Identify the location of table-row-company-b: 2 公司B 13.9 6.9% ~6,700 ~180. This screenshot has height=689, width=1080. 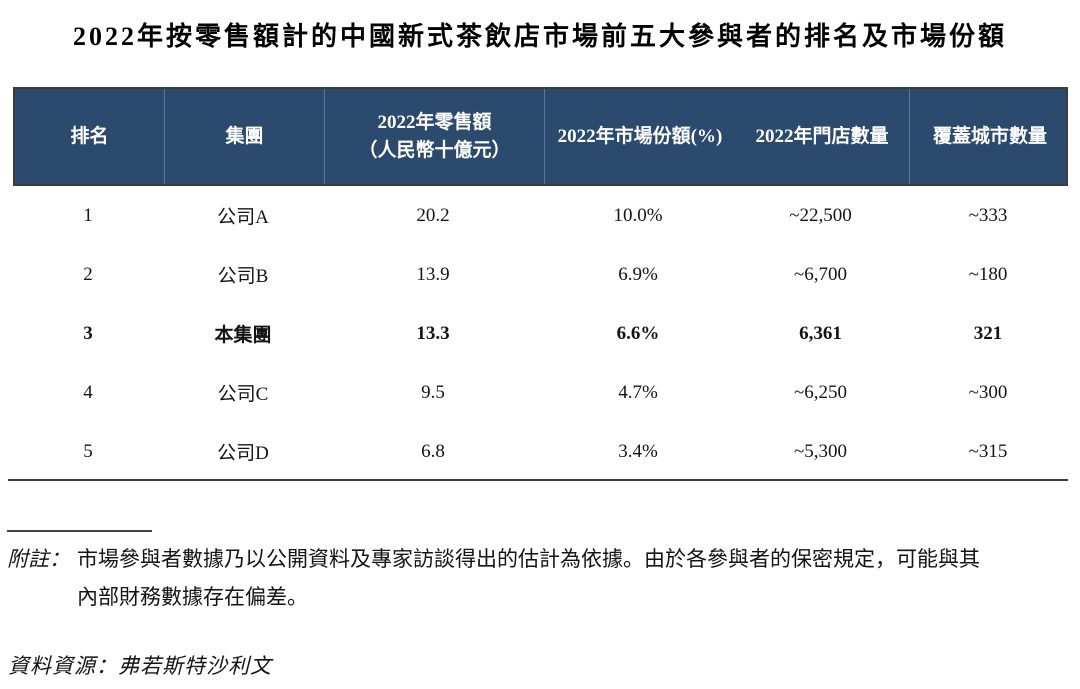
(540, 274).